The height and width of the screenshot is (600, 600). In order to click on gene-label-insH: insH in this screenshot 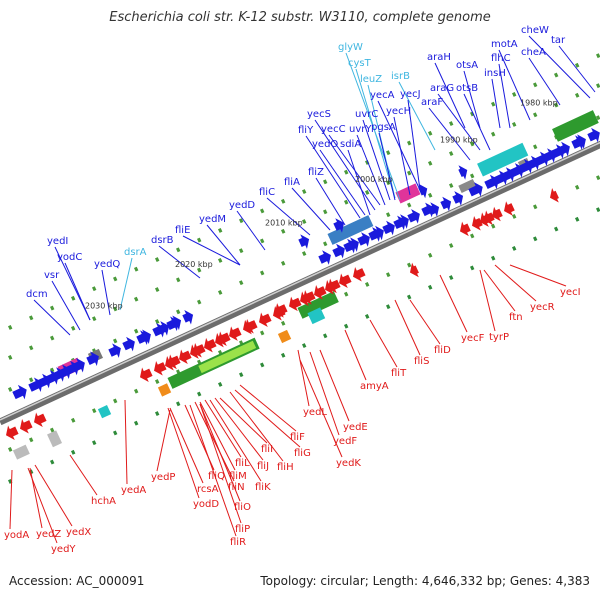, I will do `click(495, 73)`.